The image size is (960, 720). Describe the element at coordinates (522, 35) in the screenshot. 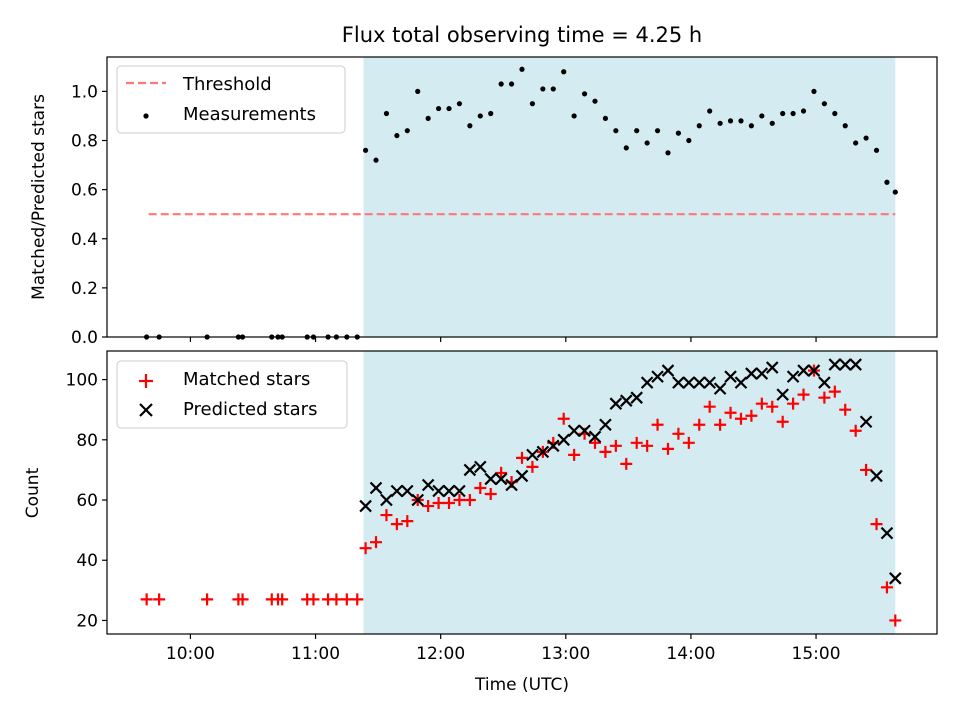

I see `top-chart-title: Flux total observing time = 4.25 h` at that location.